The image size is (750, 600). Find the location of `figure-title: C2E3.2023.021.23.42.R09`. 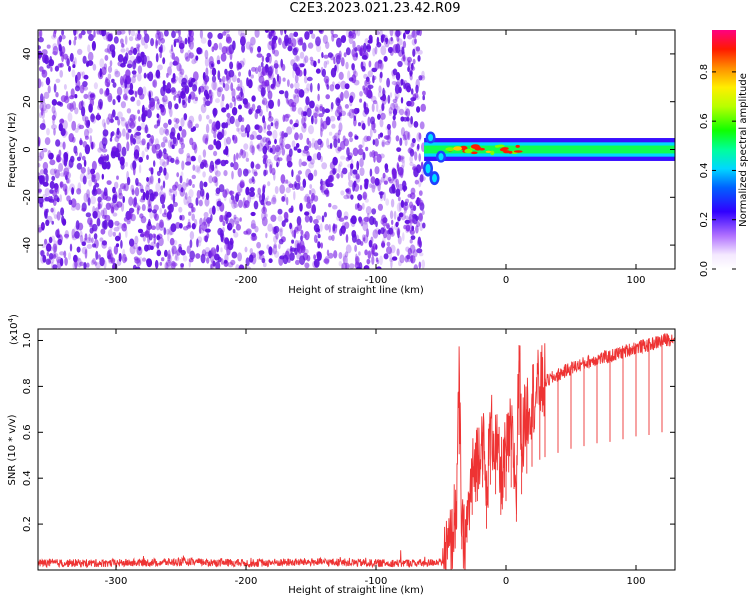

figure-title: C2E3.2023.021.23.42.R09 is located at coordinates (375, 8).